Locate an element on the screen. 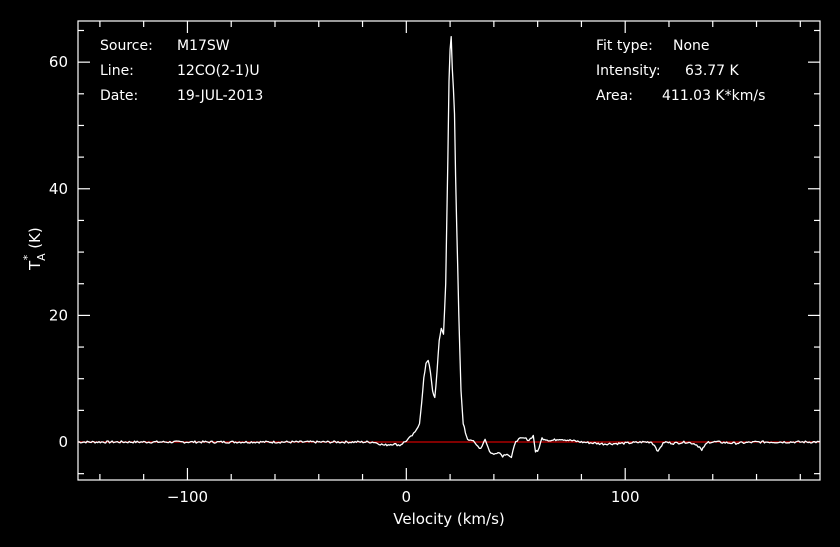  source-value: M17SW is located at coordinates (203, 46).